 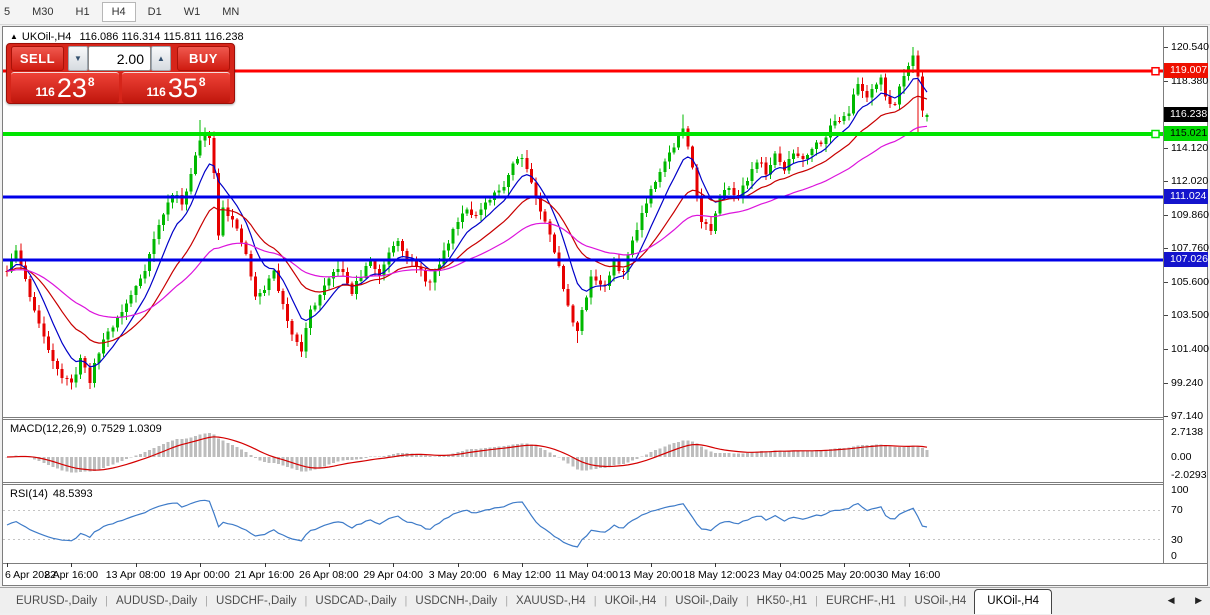 I want to click on buy-price-display: 116 35 8, so click(x=176, y=87).